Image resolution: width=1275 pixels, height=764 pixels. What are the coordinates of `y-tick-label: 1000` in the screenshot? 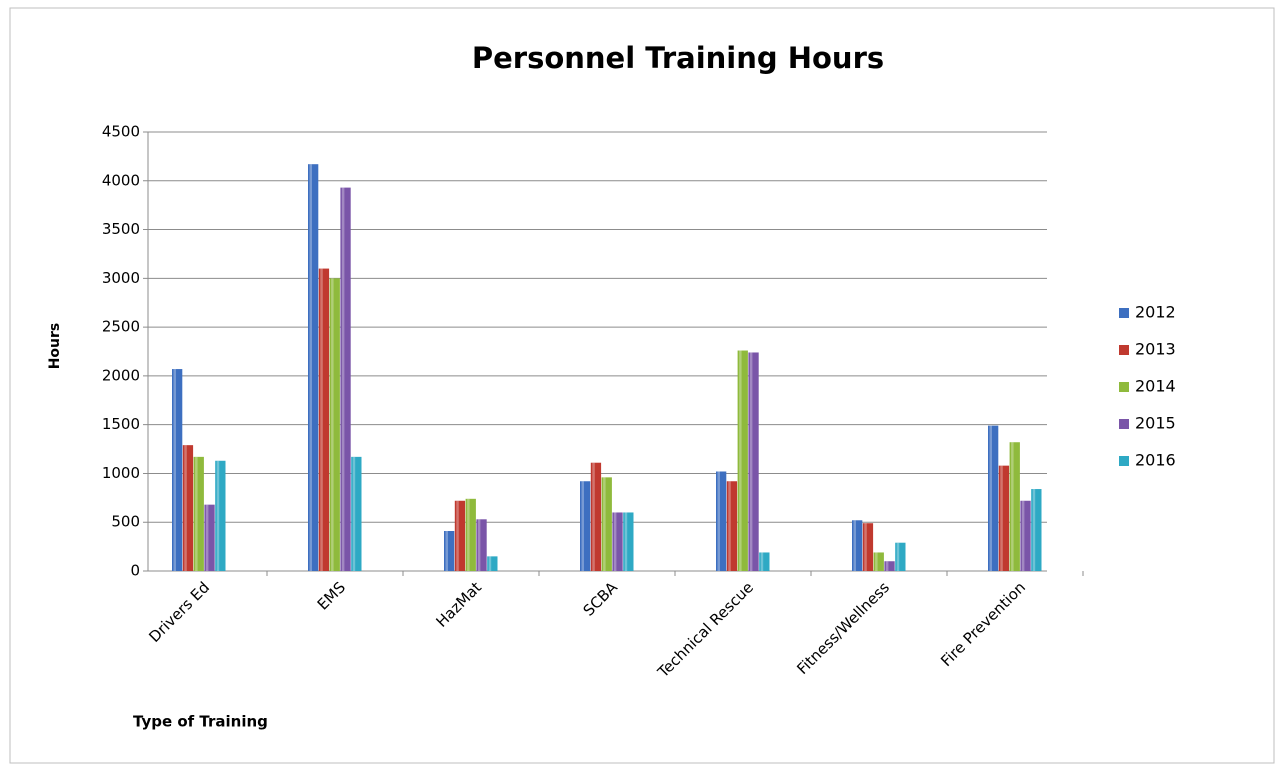 It's located at (121, 473).